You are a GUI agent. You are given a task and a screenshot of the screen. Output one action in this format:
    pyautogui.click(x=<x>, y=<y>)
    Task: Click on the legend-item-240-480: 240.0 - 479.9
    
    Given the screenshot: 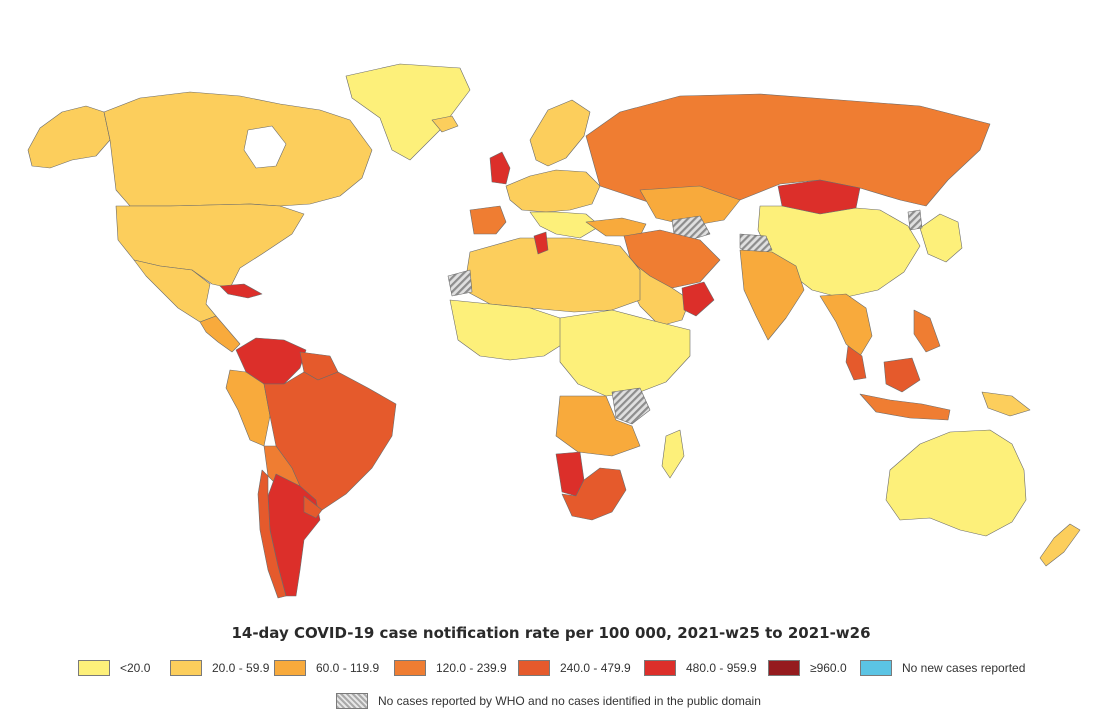 What is the action you would take?
    pyautogui.click(x=574, y=668)
    